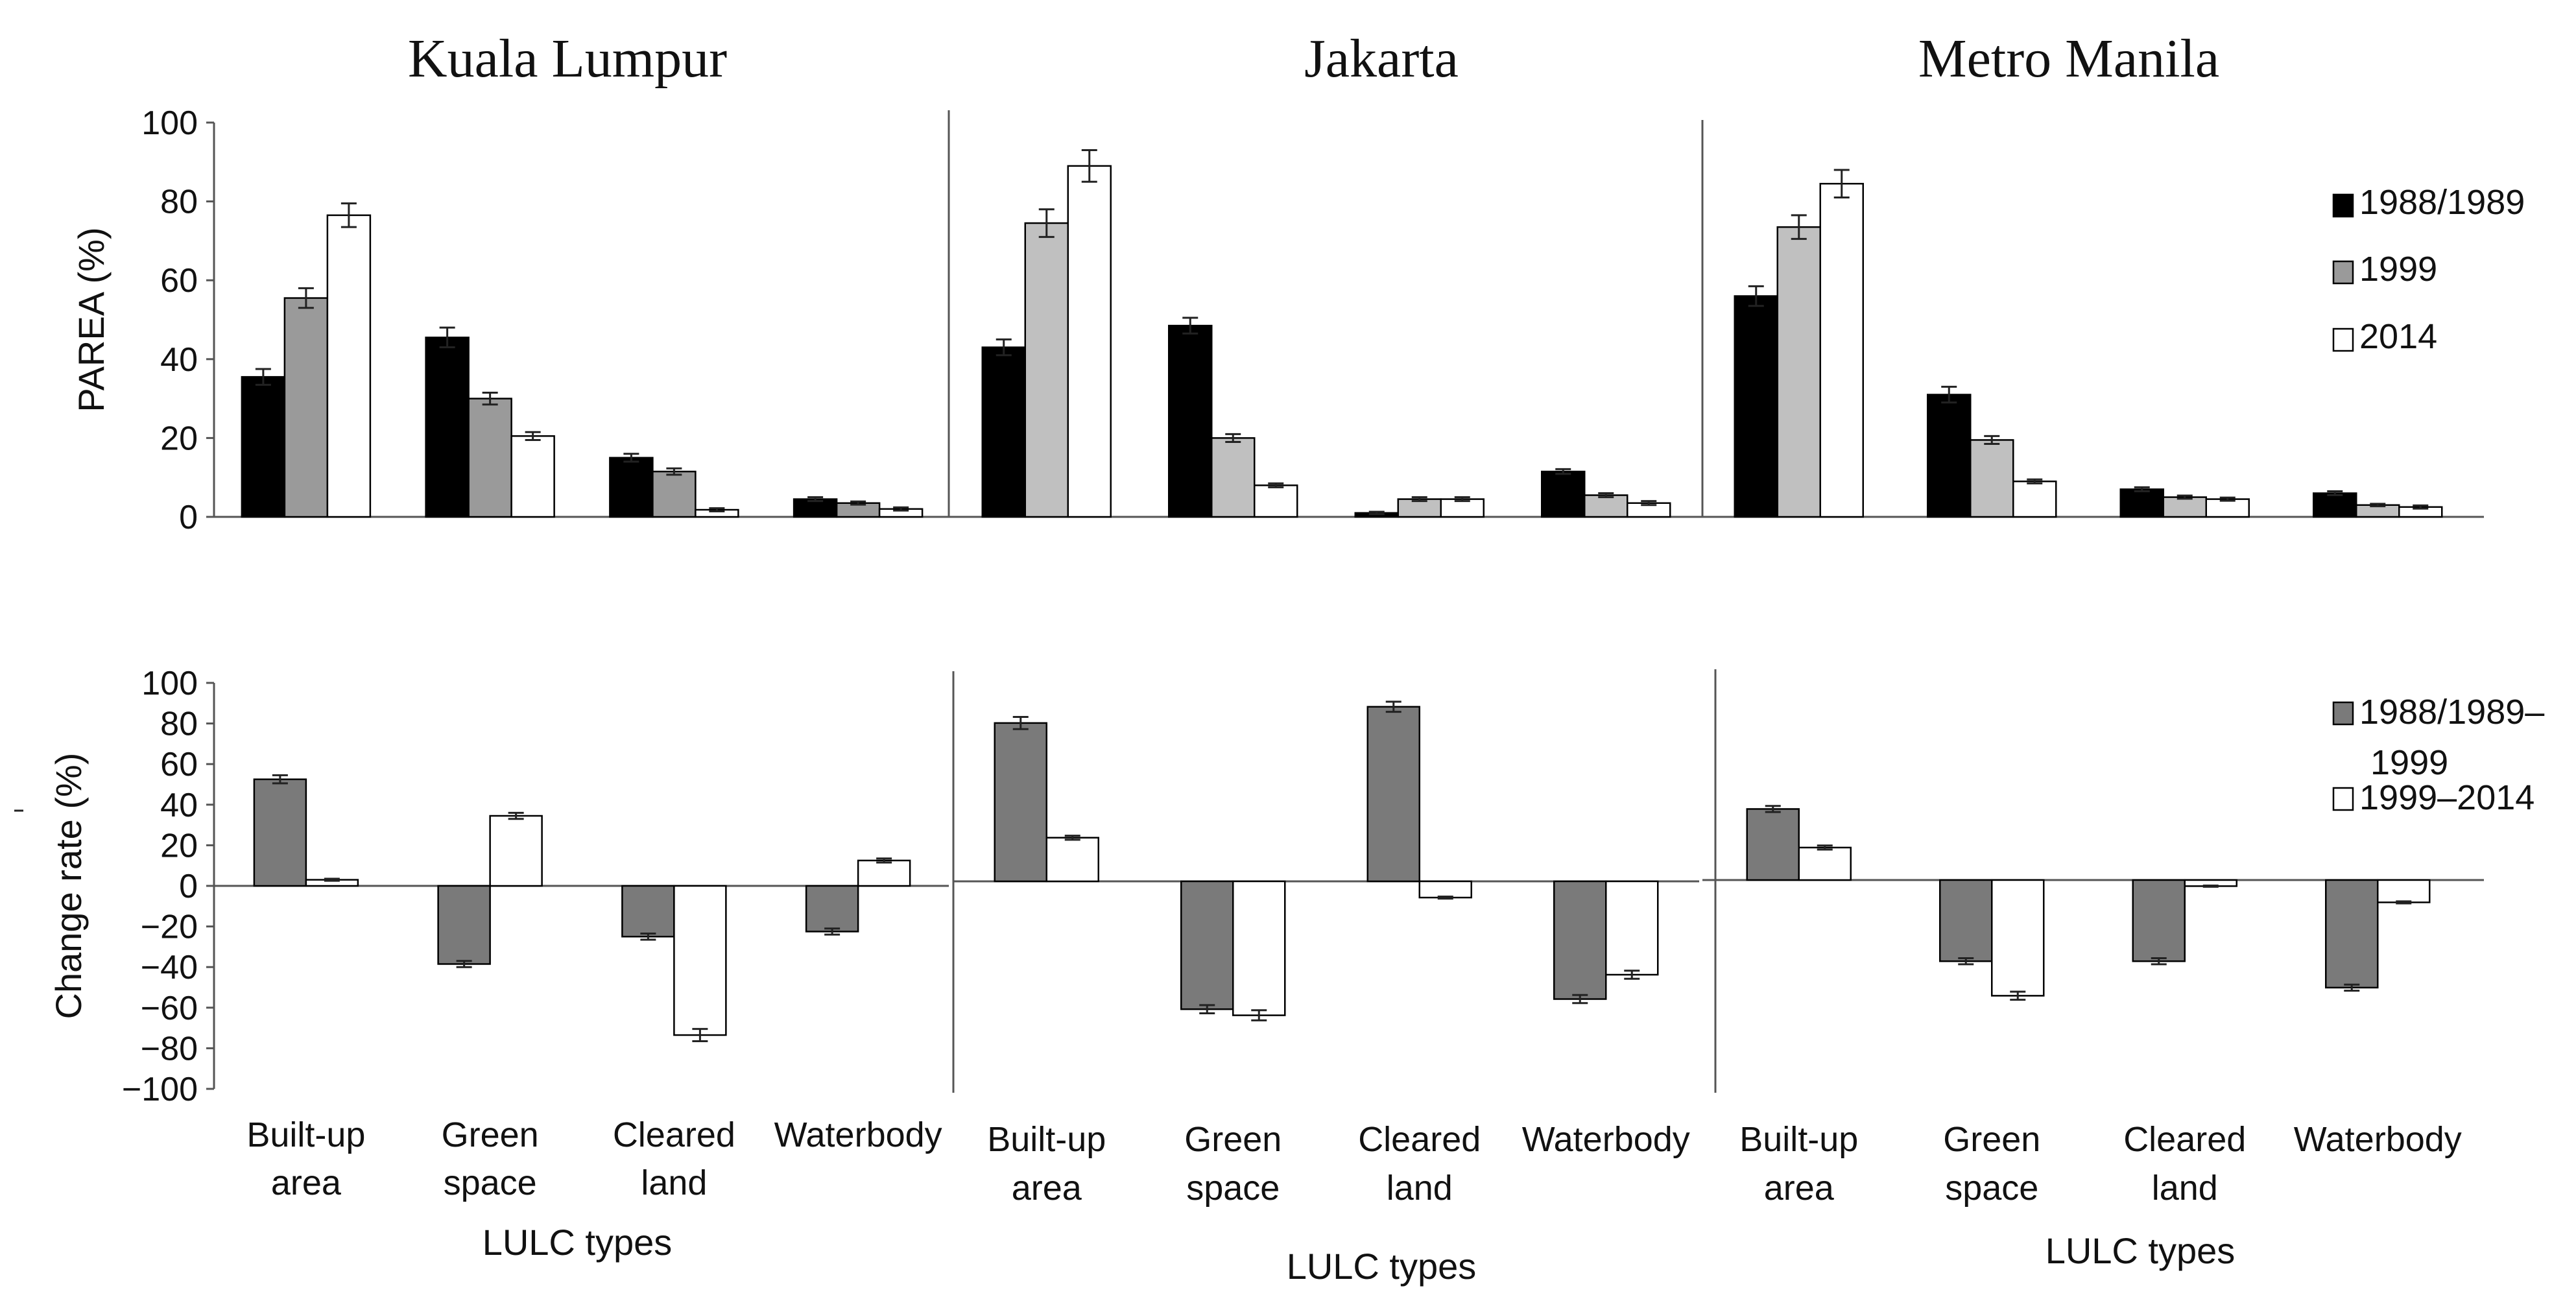 This screenshot has height=1310, width=2576. Describe the element at coordinates (179, 764) in the screenshot. I see `bottom-y-tick-label: 60` at that location.